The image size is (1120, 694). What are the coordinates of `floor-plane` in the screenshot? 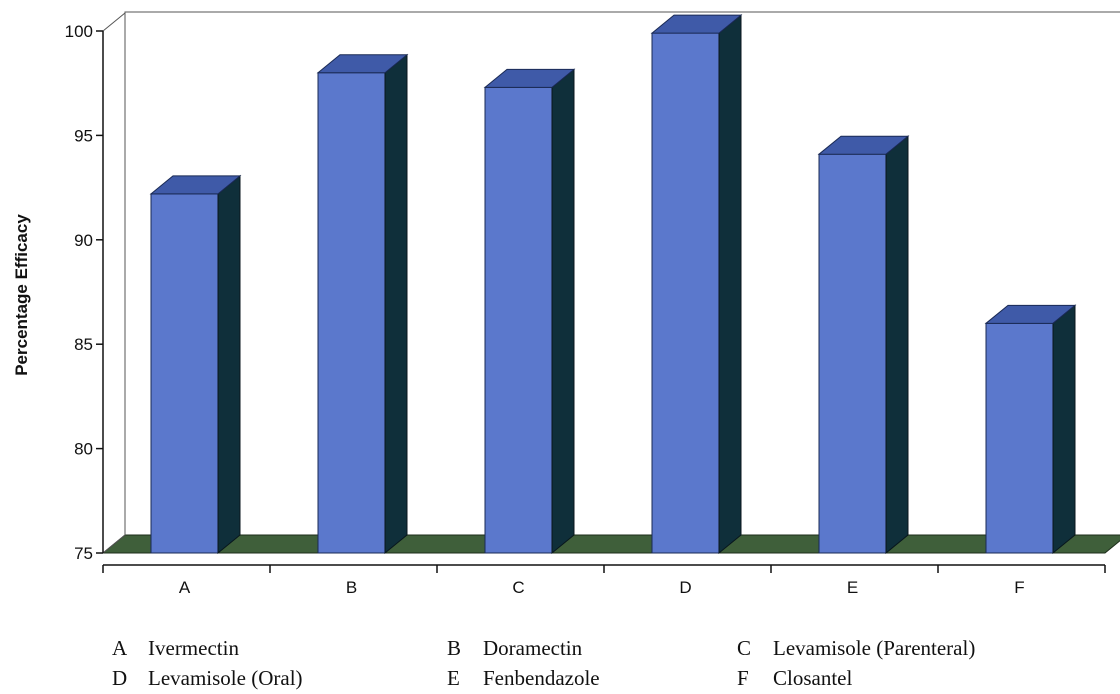 It's located at (610, 544).